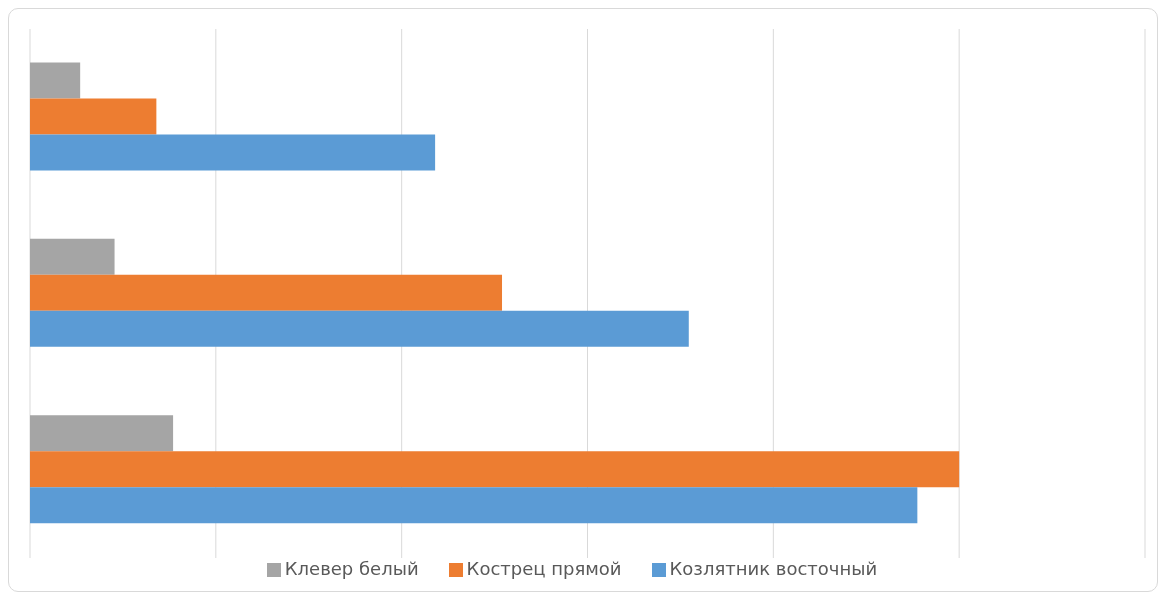  I want to click on legend-label: Клевер белый, so click(351, 568).